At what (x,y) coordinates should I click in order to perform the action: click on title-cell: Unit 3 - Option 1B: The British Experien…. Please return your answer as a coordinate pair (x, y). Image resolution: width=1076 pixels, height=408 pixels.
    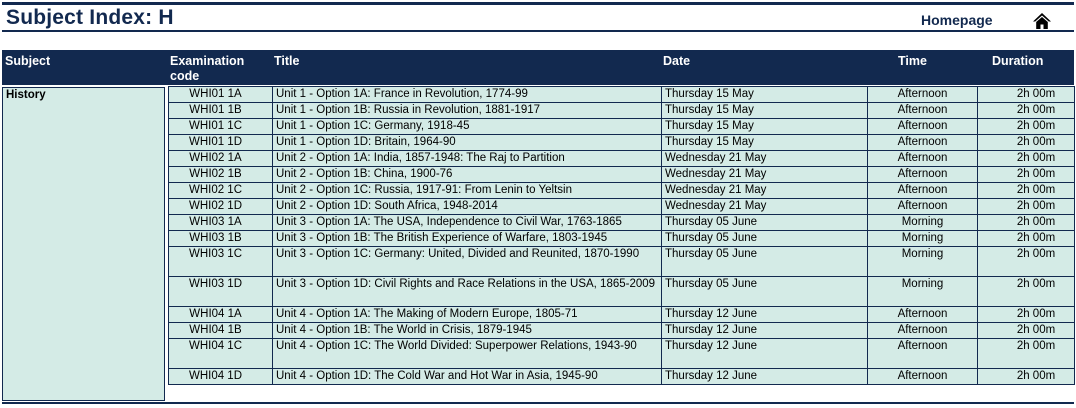
    Looking at the image, I should click on (467, 238).